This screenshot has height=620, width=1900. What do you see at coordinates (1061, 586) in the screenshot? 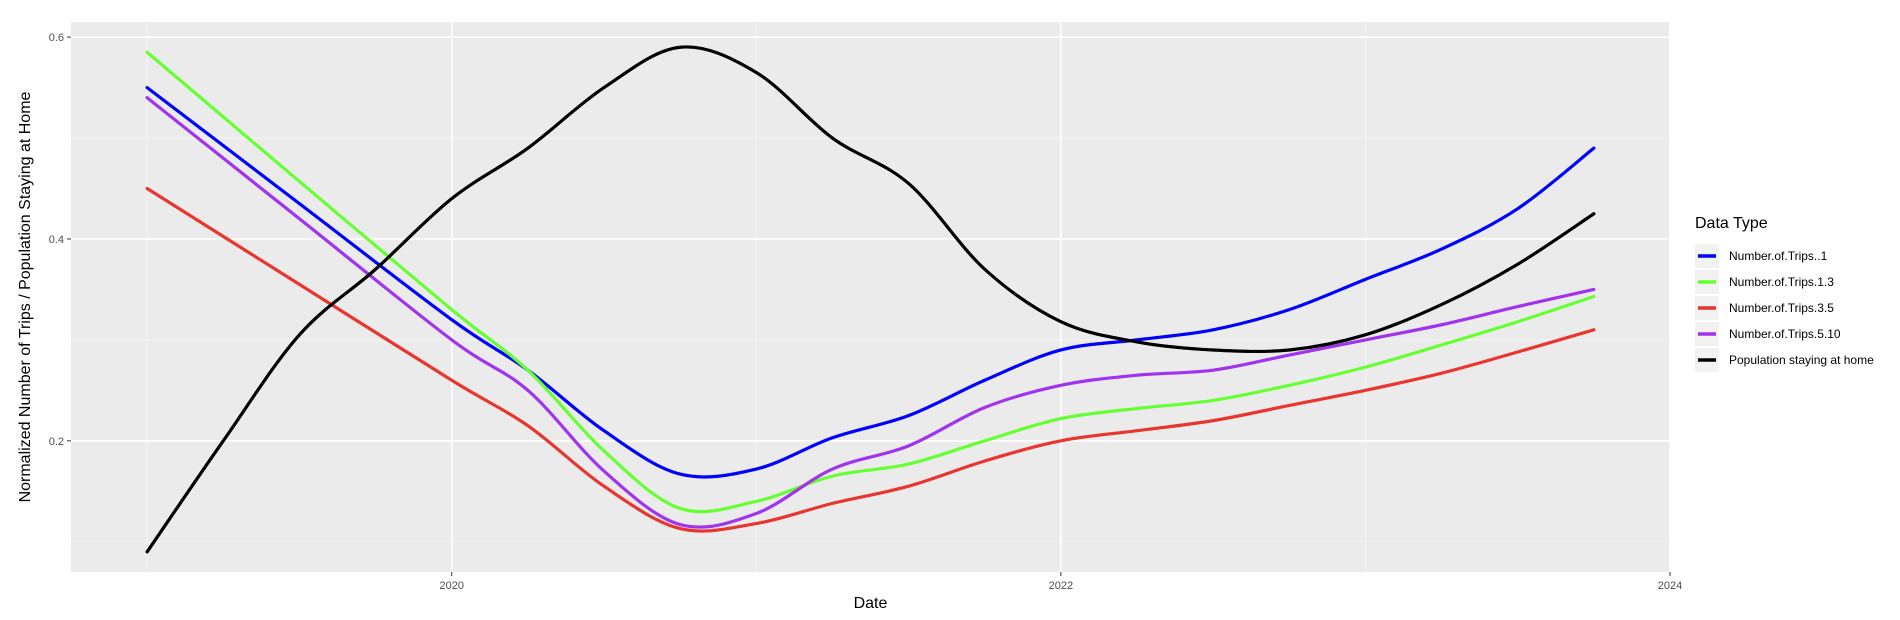
I see `x-tick-label: 2022` at bounding box center [1061, 586].